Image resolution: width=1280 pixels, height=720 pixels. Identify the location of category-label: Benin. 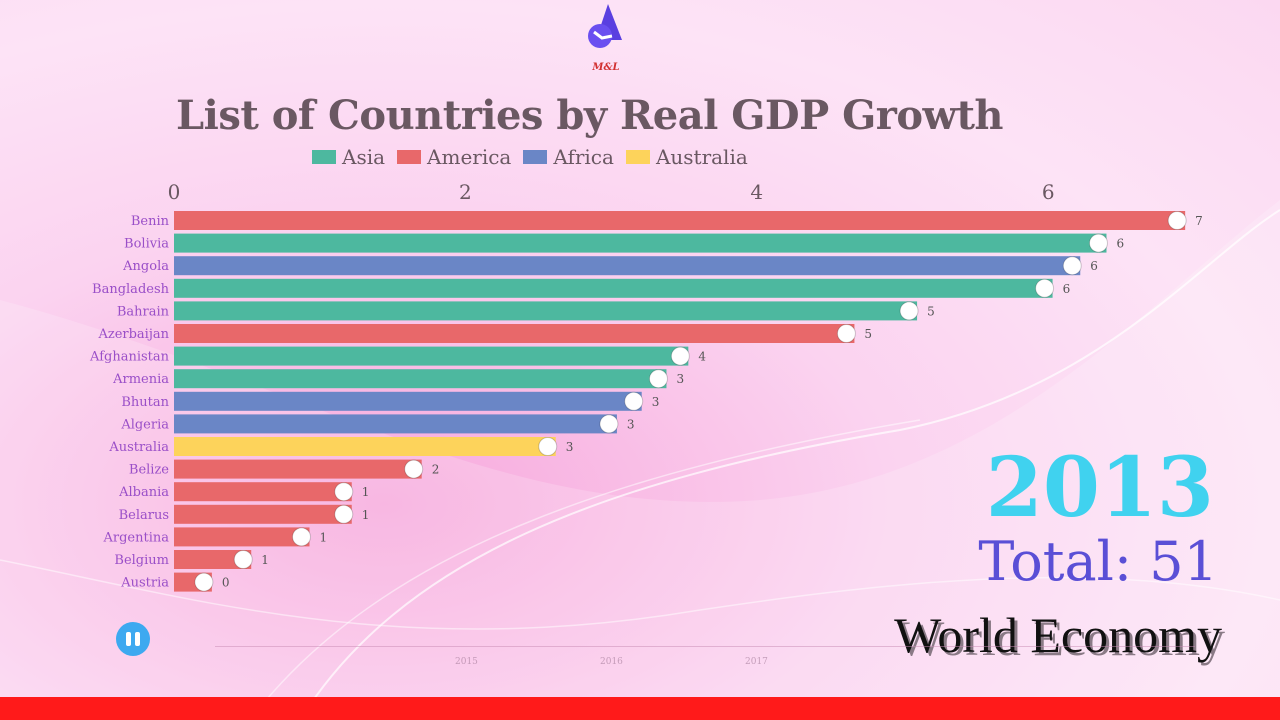
(150, 221).